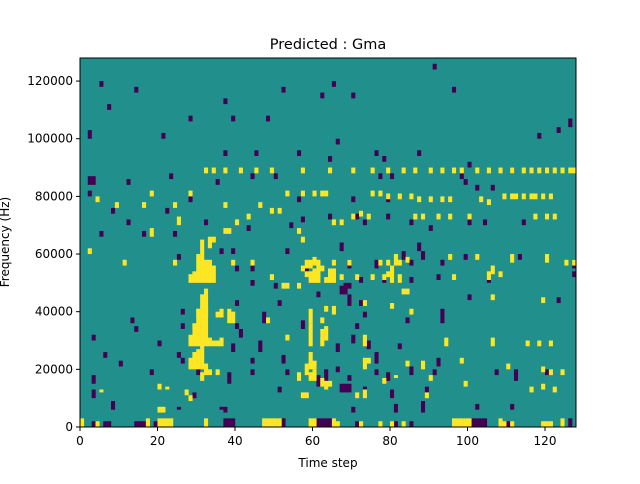  I want to click on y-tick-label: 0, so click(69, 427).